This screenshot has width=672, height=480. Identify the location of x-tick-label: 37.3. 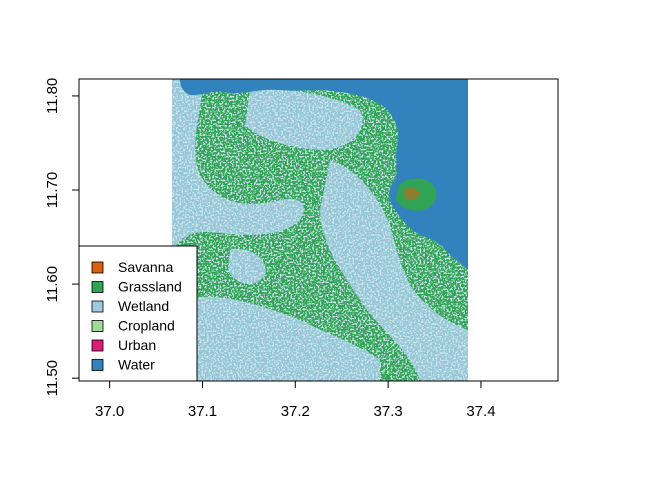
(388, 411).